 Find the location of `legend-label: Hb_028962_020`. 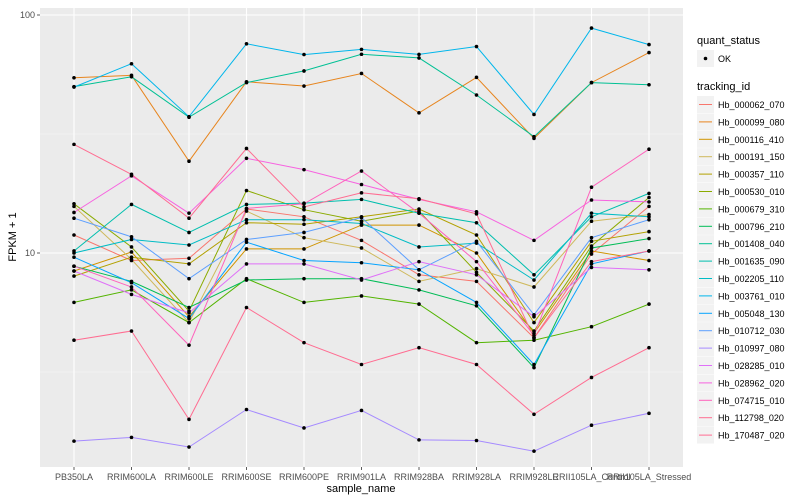

legend-label: Hb_028962_020 is located at coordinates (751, 383).